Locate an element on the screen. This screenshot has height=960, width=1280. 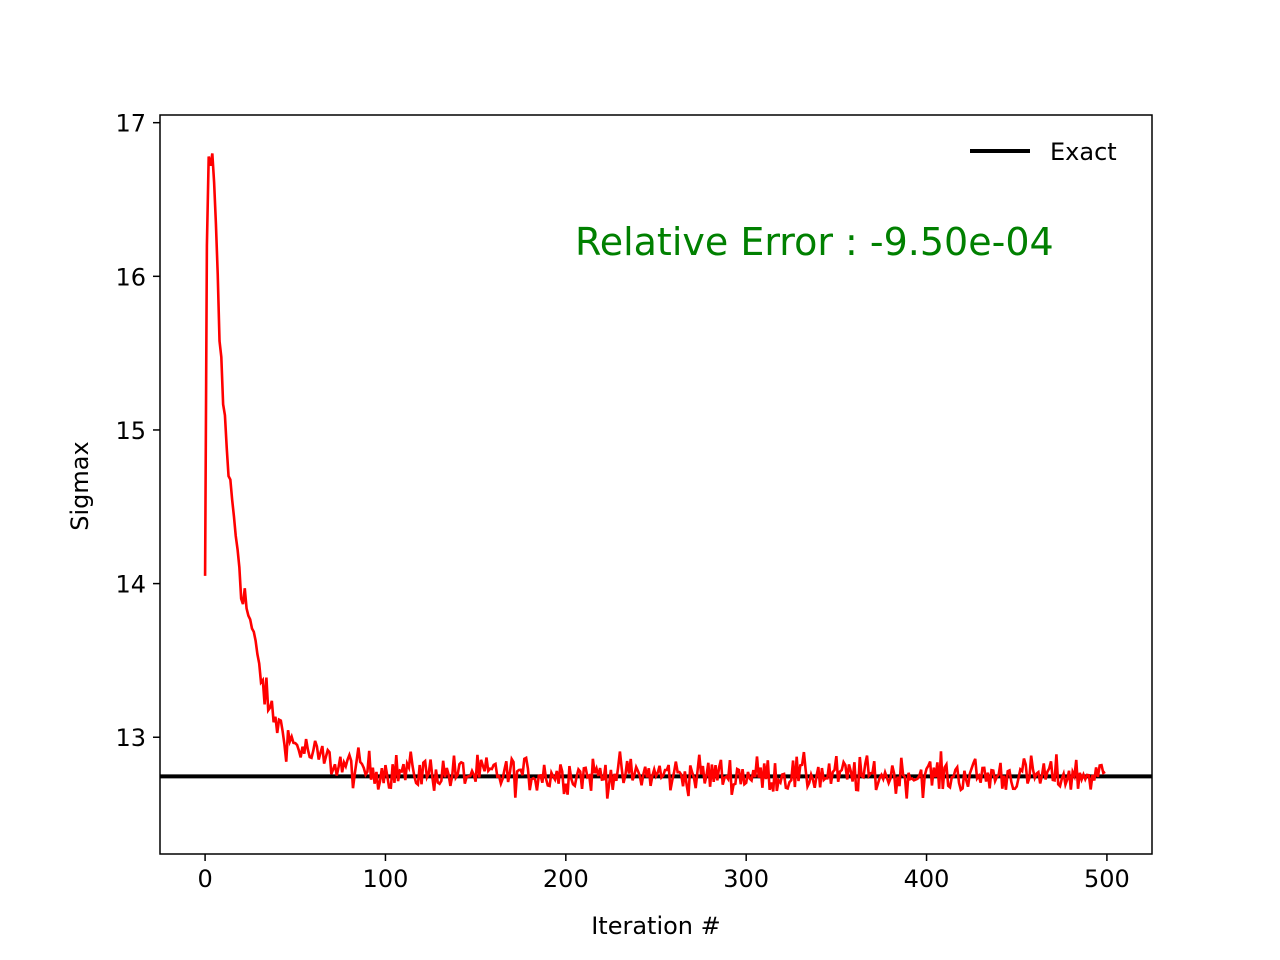
y-tick-label: 17 is located at coordinates (130, 124).